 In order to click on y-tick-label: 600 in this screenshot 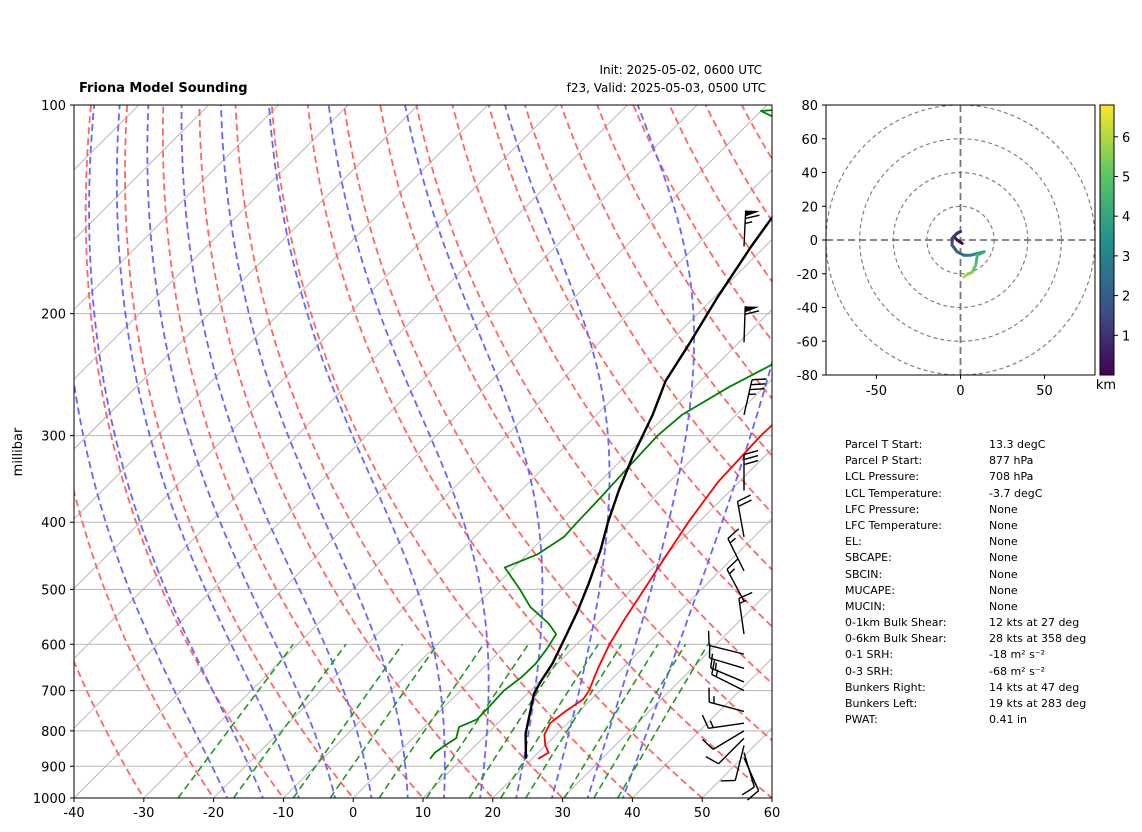, I will do `click(53, 645)`.